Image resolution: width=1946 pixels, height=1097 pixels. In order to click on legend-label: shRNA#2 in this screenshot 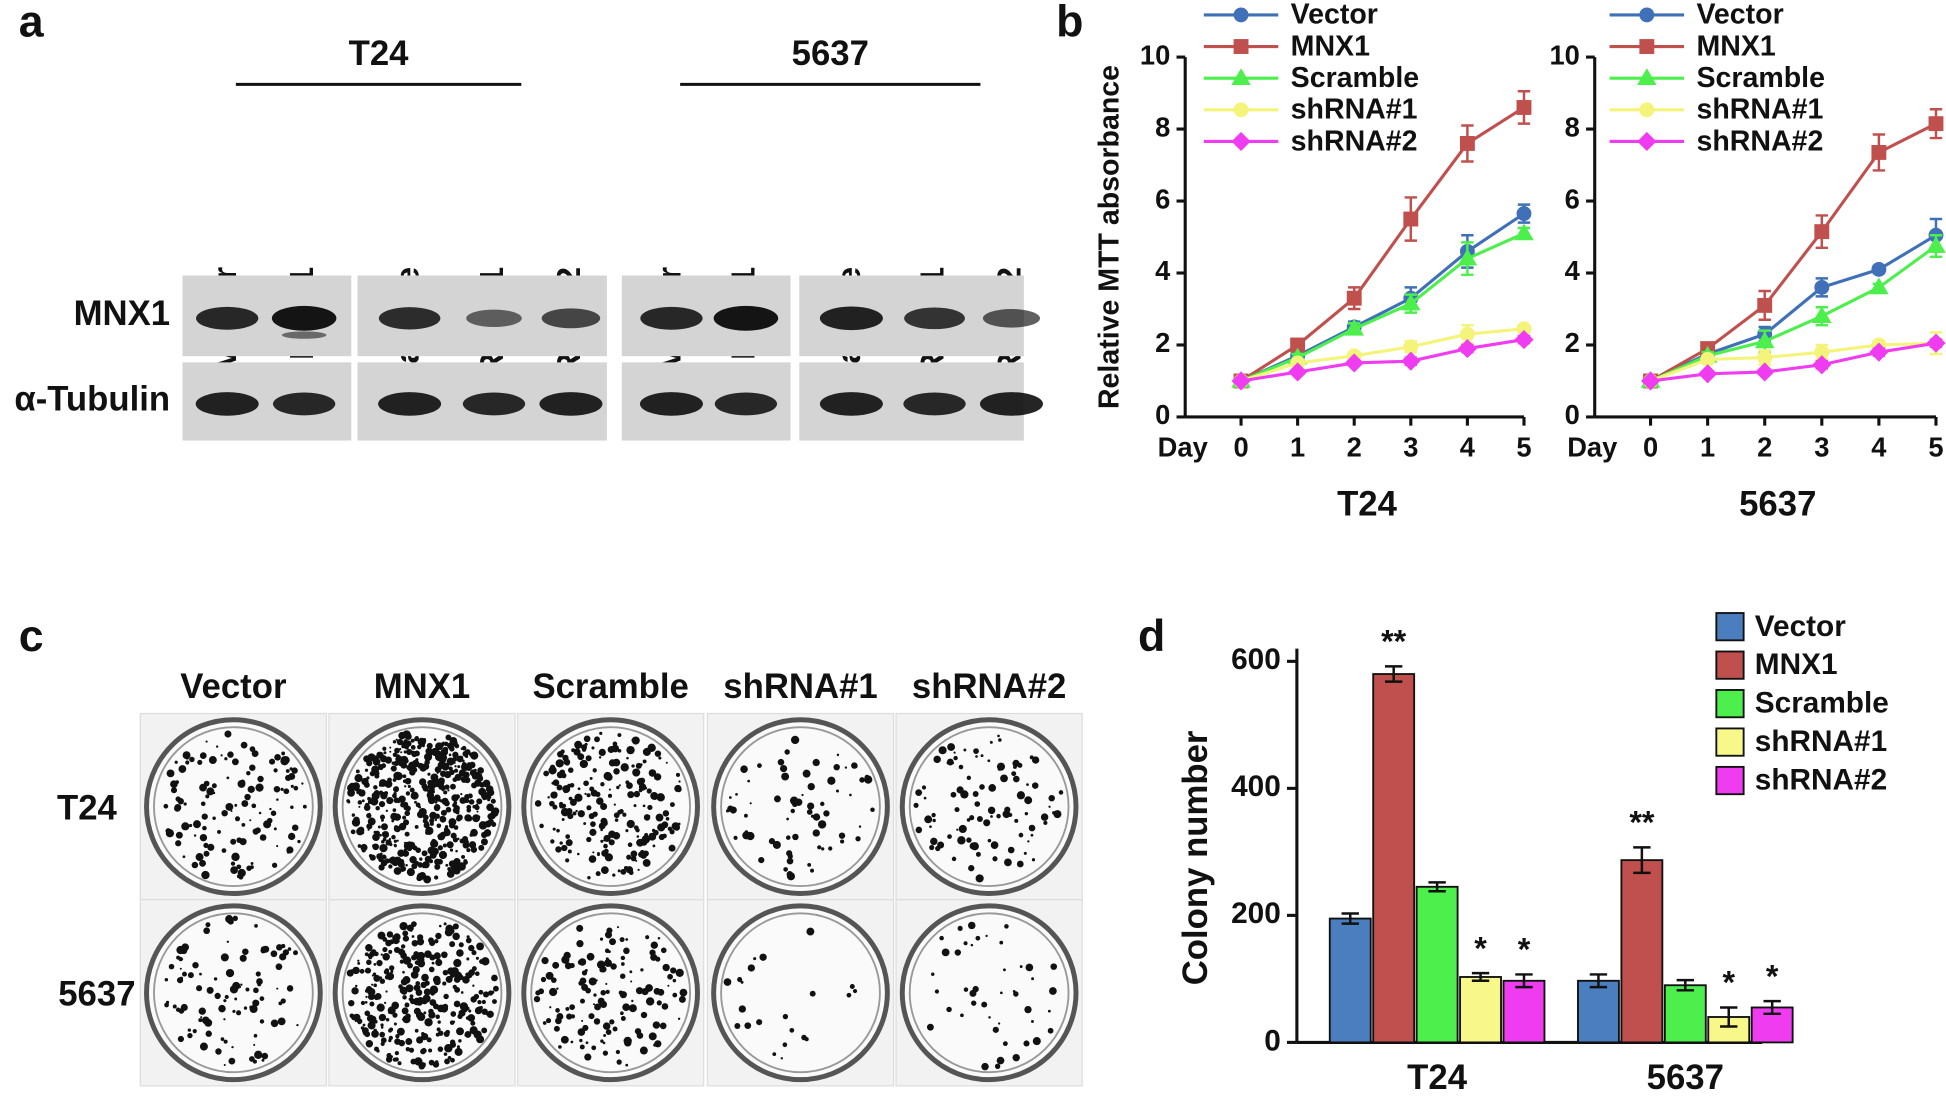, I will do `click(1354, 141)`.